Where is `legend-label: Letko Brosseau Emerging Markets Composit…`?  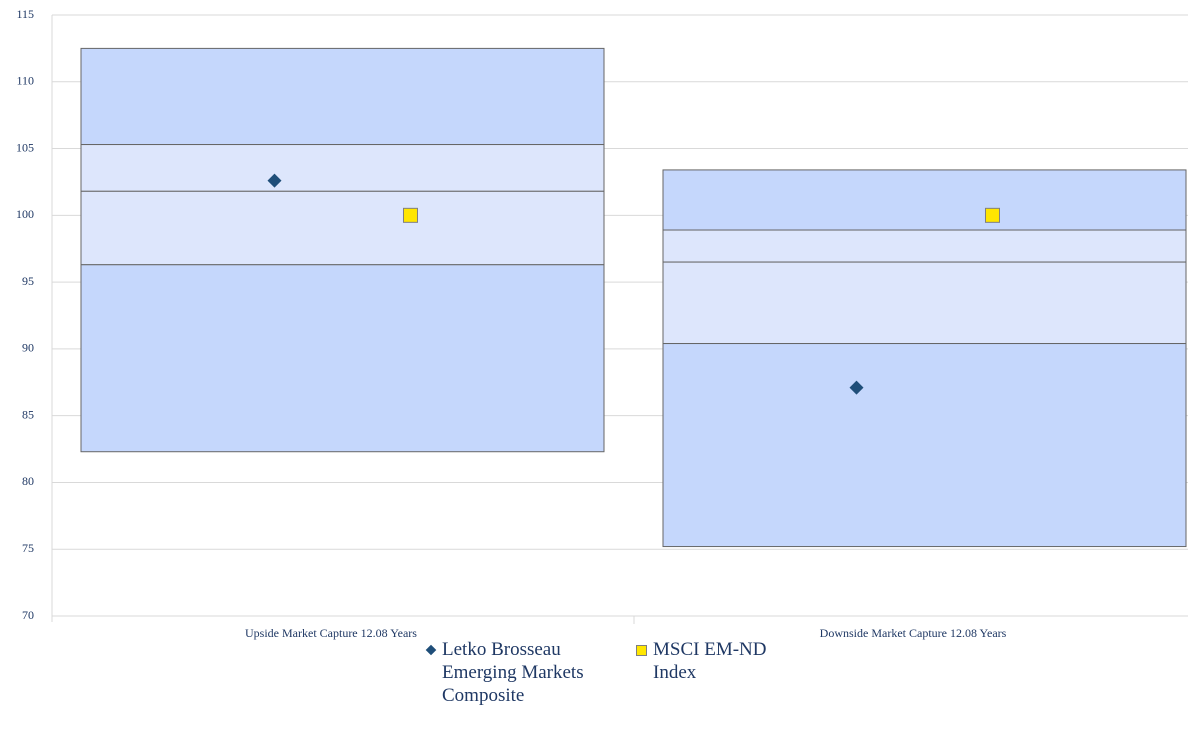
legend-label: Letko Brosseau Emerging Markets Composit… is located at coordinates (513, 672).